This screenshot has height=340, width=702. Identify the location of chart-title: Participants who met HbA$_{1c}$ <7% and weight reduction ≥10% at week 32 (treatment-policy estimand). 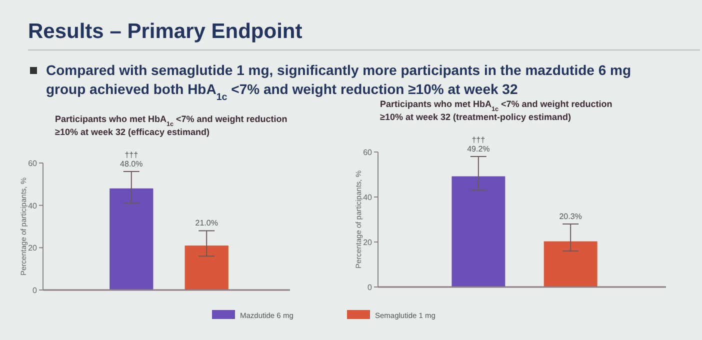
(496, 110).